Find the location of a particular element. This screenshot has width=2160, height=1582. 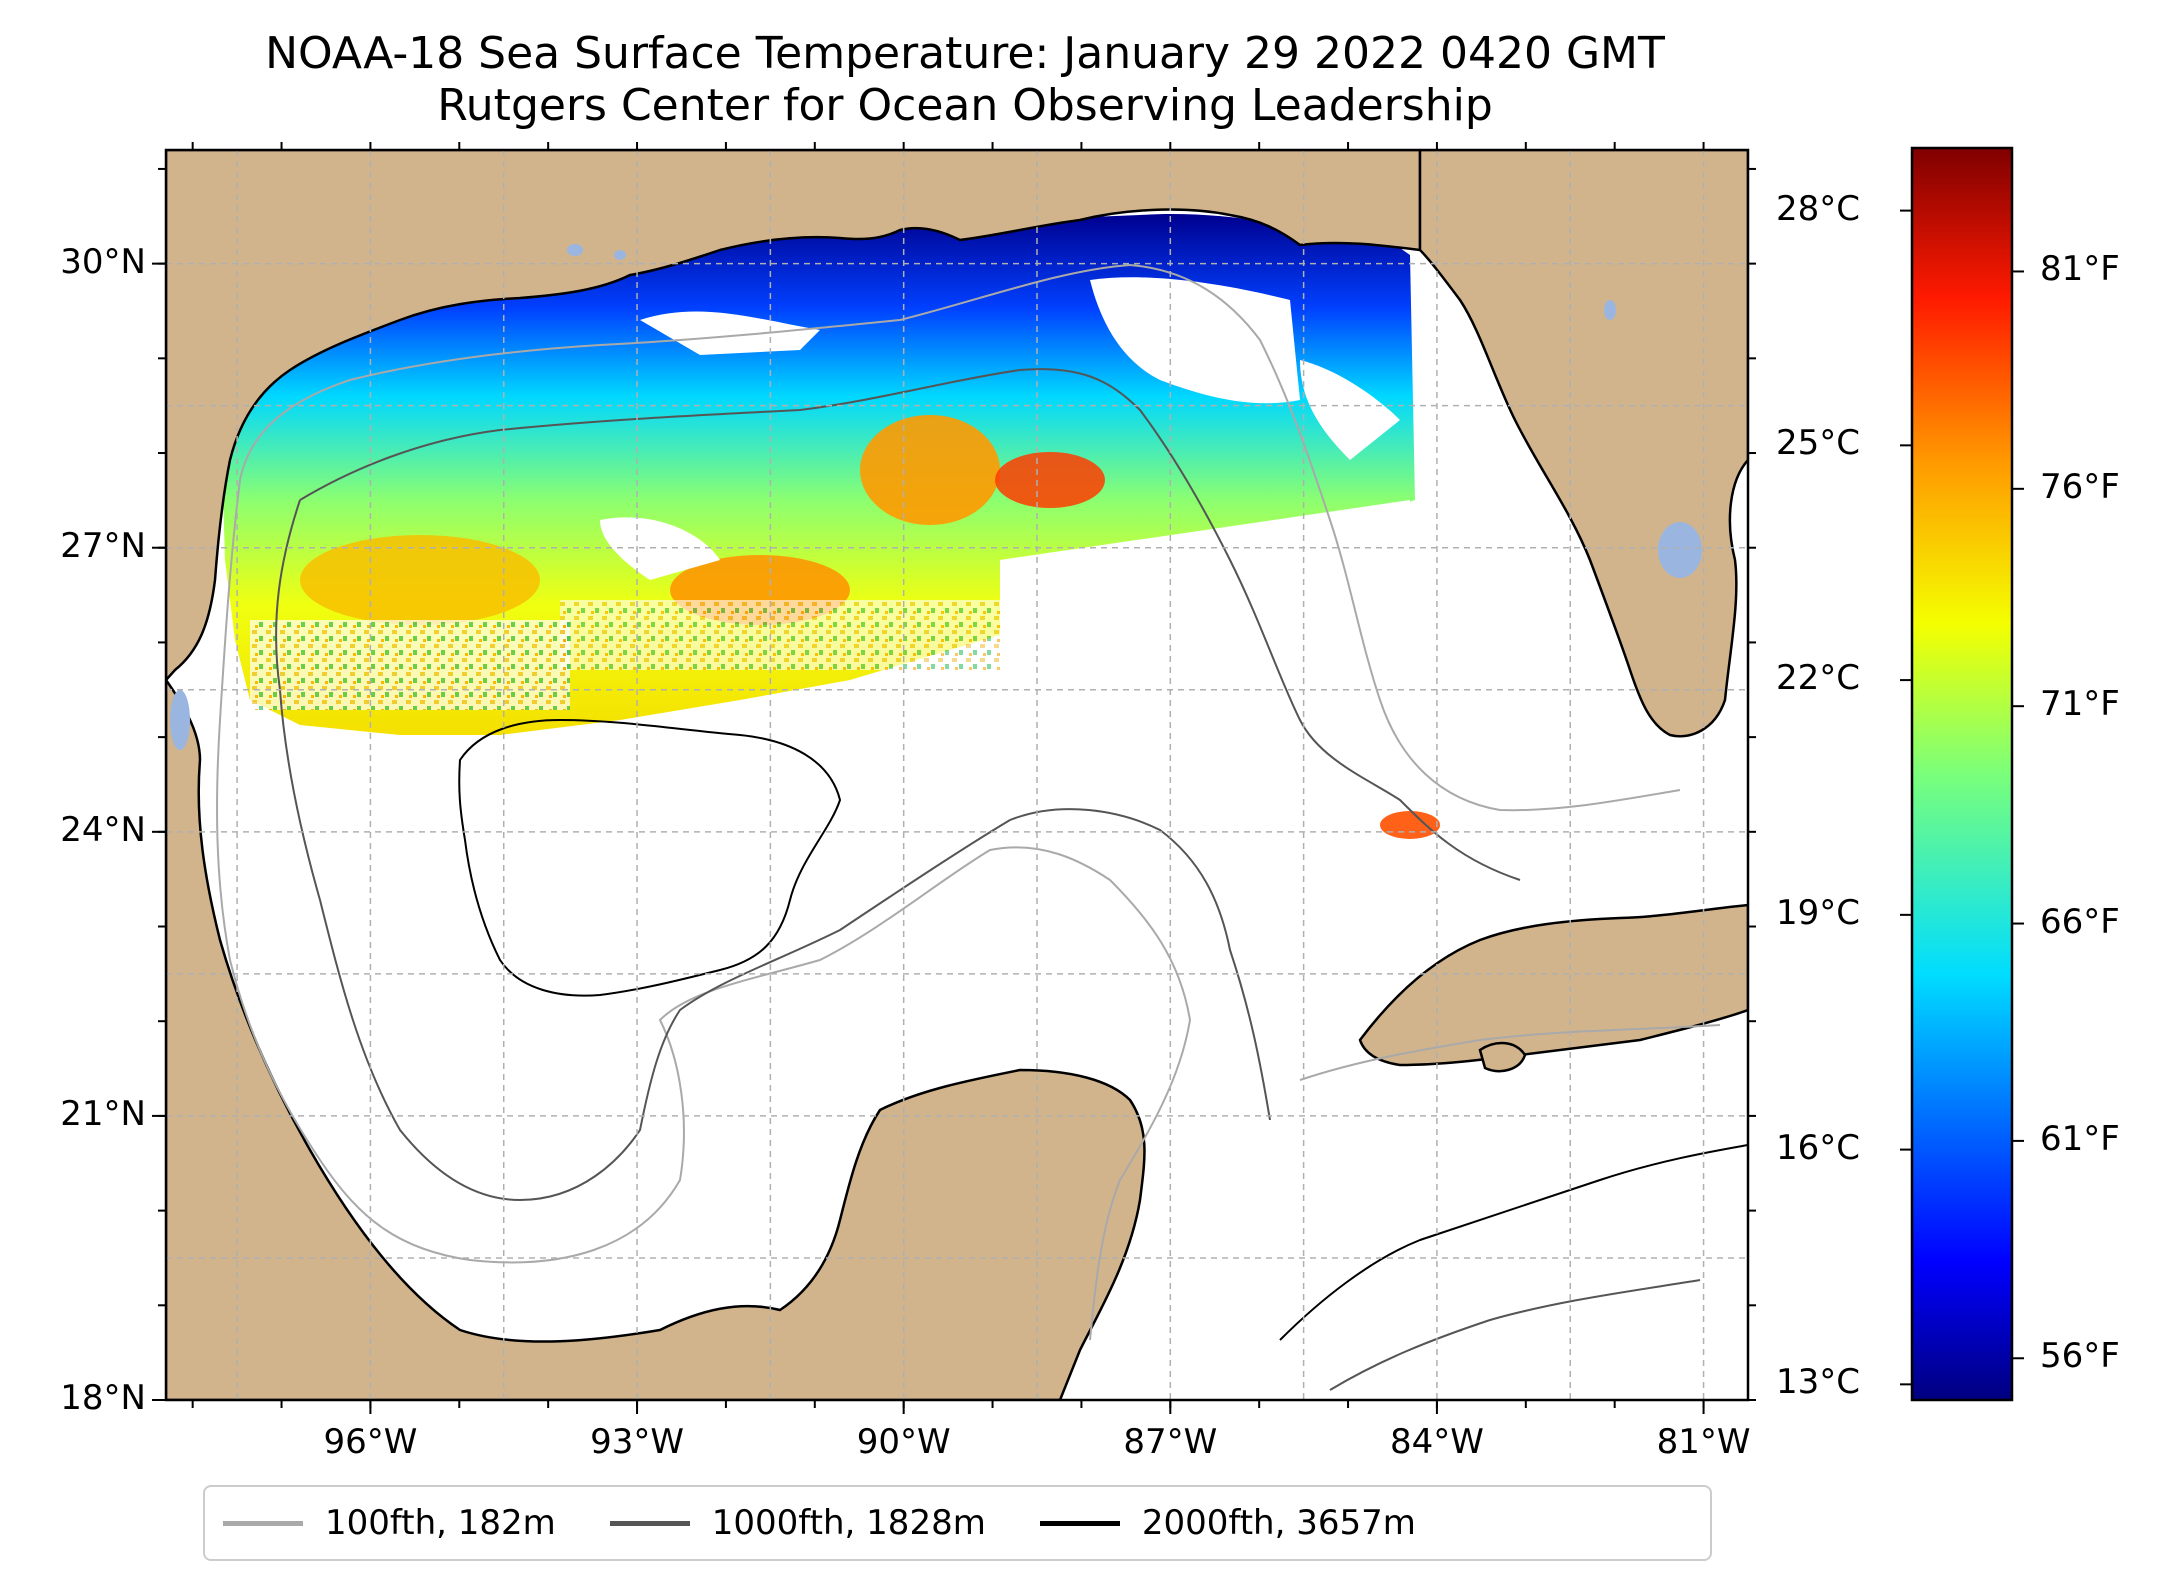

colorbar-fahrenheit-label: 61°F is located at coordinates (2080, 1138).